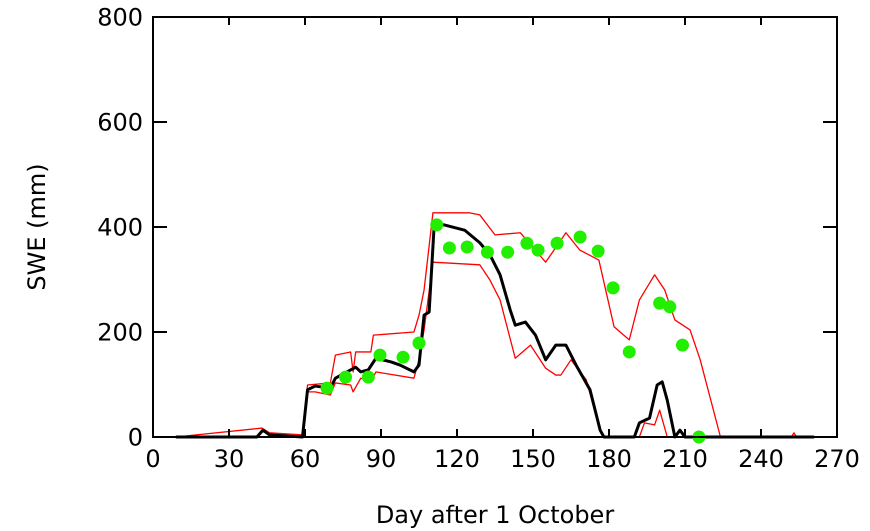 This screenshot has height=531, width=870. Describe the element at coordinates (761, 459) in the screenshot. I see `x-tick-label: 240` at that location.